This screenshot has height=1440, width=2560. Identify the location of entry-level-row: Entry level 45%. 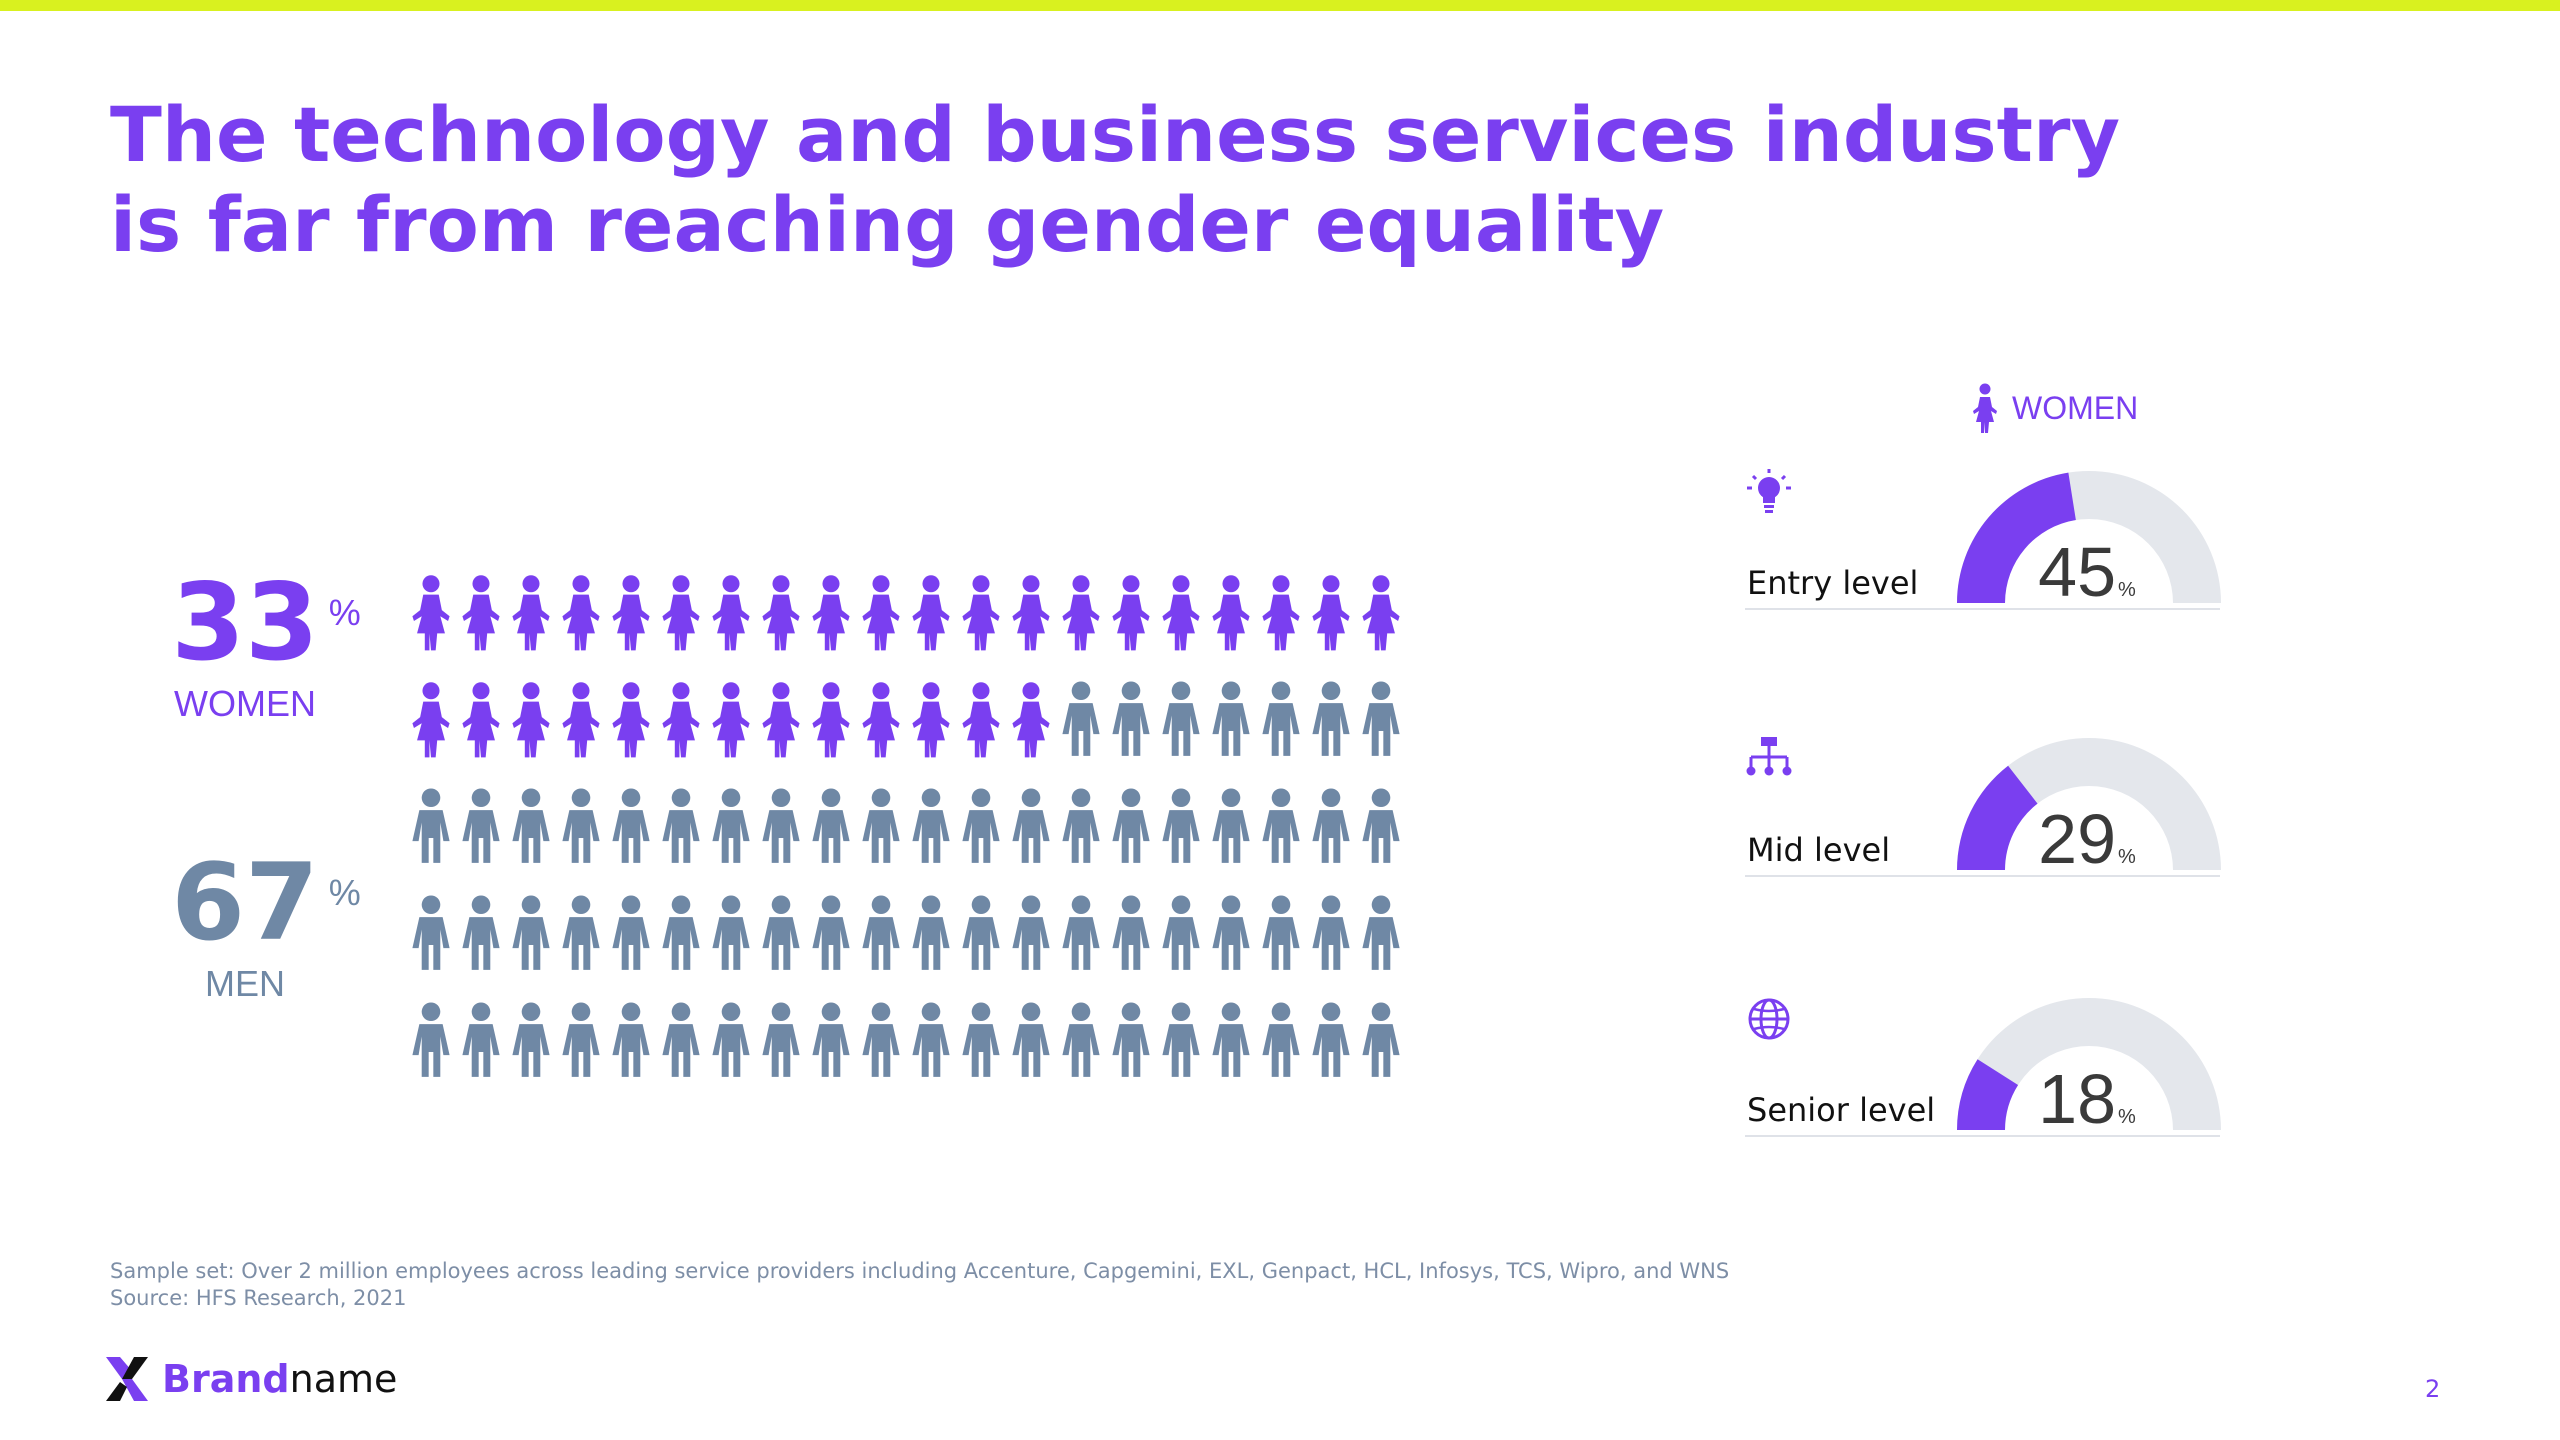
(1985, 543).